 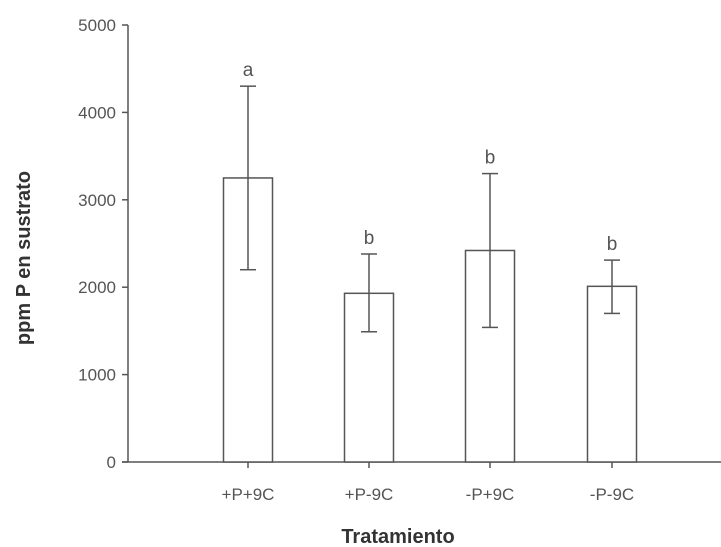 What do you see at coordinates (97, 112) in the screenshot?
I see `y-tick-label: 4000` at bounding box center [97, 112].